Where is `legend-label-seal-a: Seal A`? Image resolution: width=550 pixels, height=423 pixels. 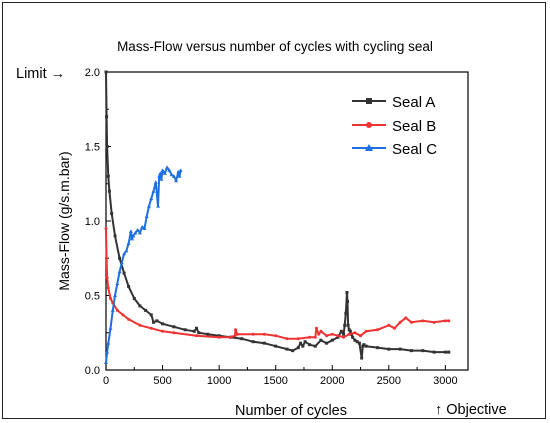
legend-label-seal-a: Seal A is located at coordinates (413, 102).